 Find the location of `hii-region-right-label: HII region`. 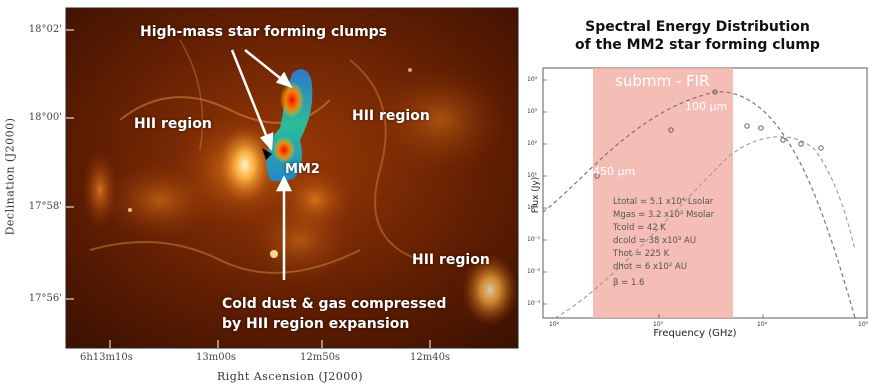

hii-region-right-label: HII region is located at coordinates (391, 116).